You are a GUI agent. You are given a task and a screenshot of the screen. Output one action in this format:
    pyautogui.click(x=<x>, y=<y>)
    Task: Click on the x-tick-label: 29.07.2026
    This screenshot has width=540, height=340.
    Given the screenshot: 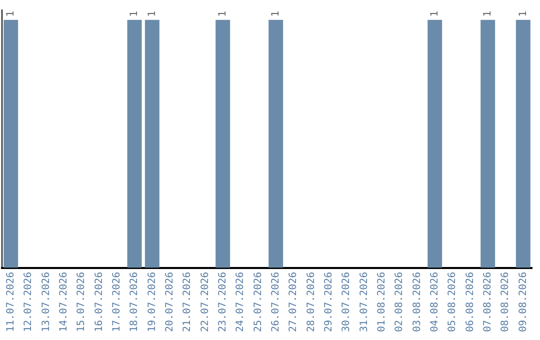 What is the action you would take?
    pyautogui.click(x=328, y=302)
    